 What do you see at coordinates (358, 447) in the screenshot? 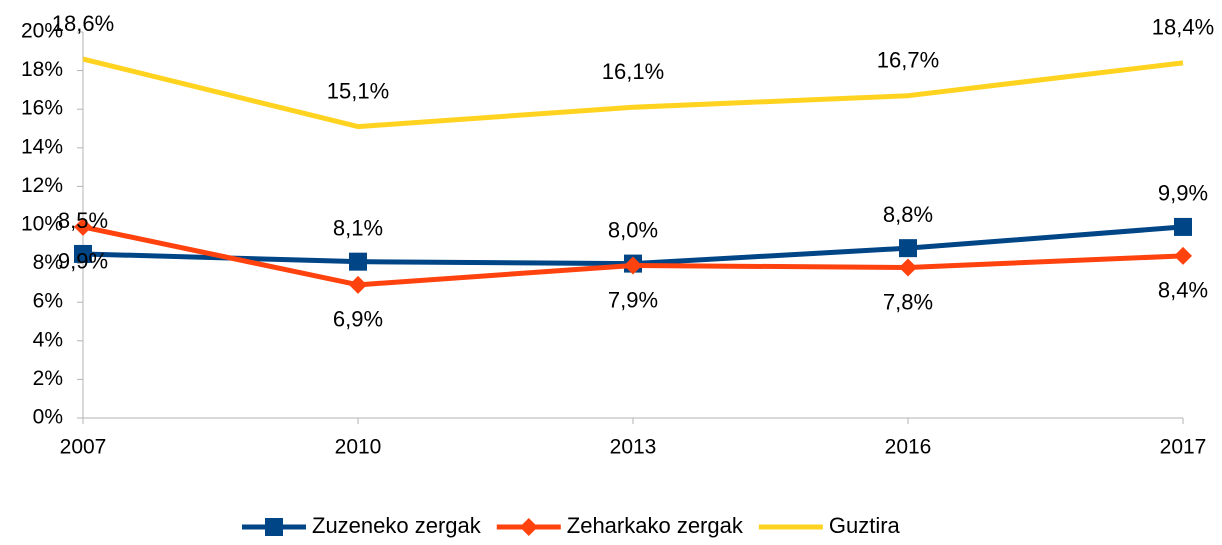
I see `x-tick-label: 2010` at bounding box center [358, 447].